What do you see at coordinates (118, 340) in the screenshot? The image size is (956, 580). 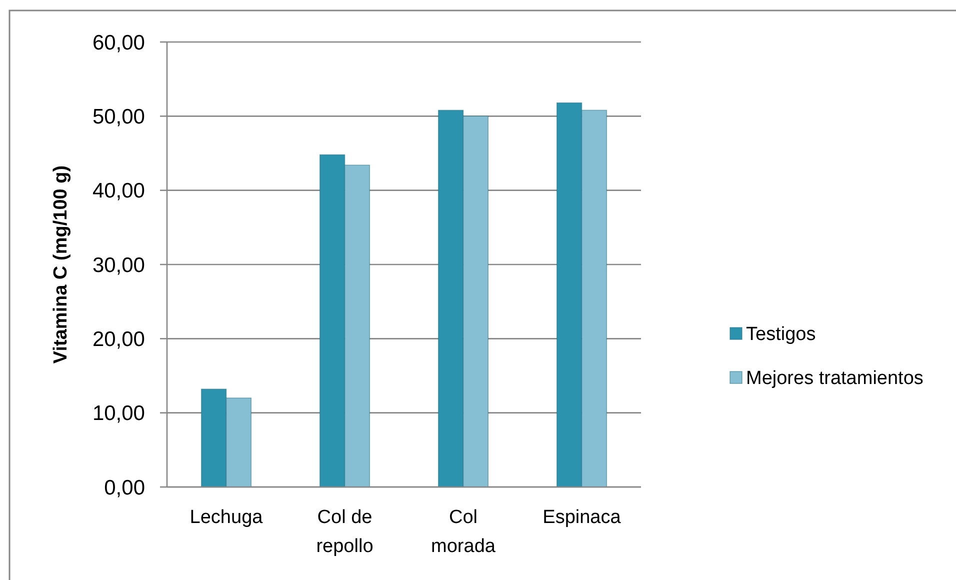 I see `y-tick-label: 20,00` at bounding box center [118, 340].